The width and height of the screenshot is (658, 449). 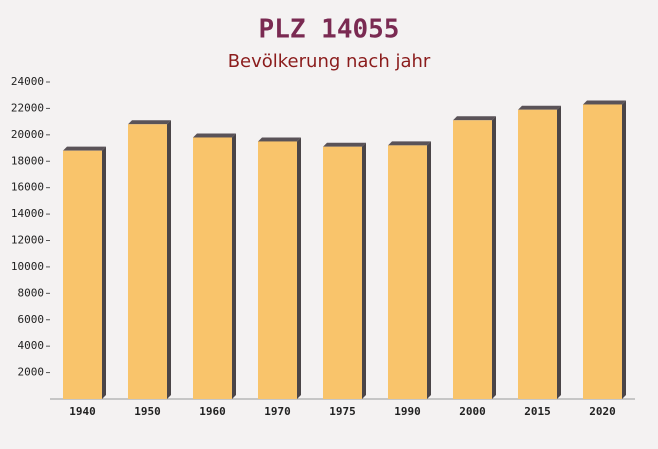 I want to click on x-tick-label: 2000, so click(x=472, y=411).